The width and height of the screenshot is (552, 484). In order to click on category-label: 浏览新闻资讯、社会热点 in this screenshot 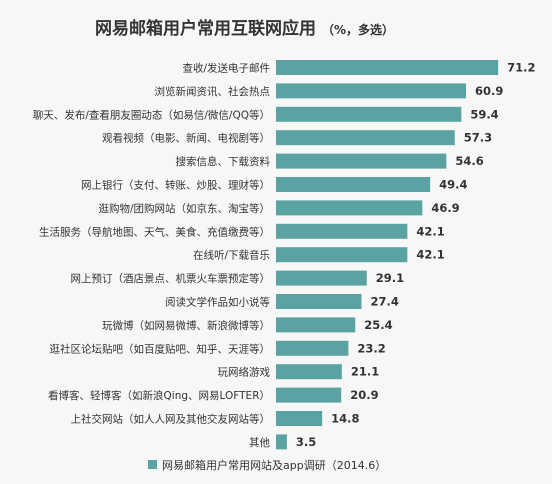, I will do `click(213, 91)`.